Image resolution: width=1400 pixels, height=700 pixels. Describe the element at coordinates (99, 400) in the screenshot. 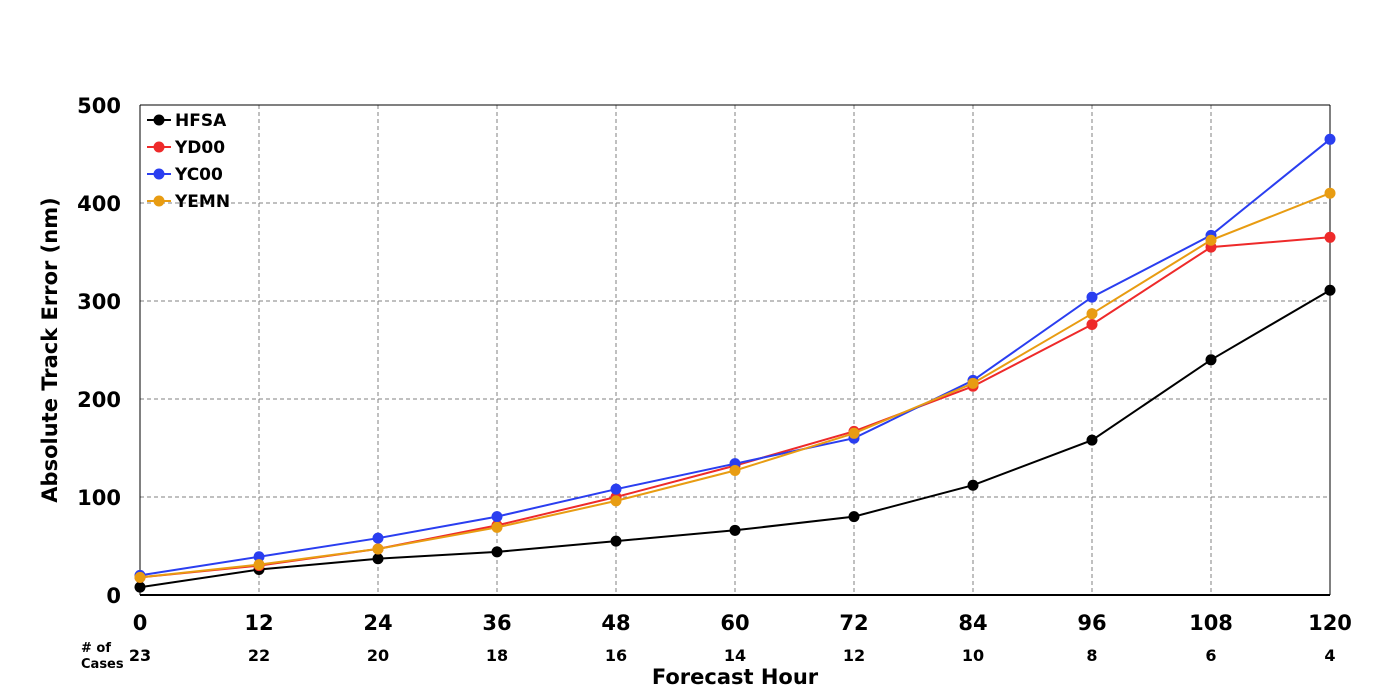

I see `y-tick-label: 200` at that location.